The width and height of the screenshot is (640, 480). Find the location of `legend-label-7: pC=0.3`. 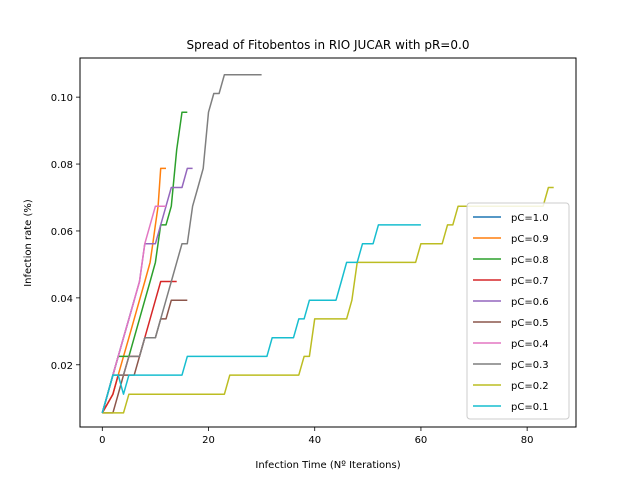

legend-label-7: pC=0.3 is located at coordinates (530, 365).